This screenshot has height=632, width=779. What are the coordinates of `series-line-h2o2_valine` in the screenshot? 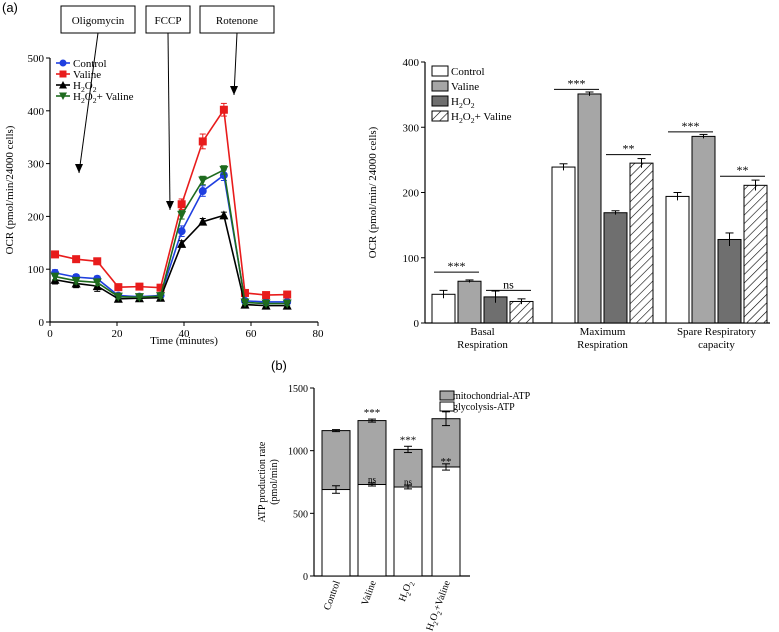 It's located at (171, 236).